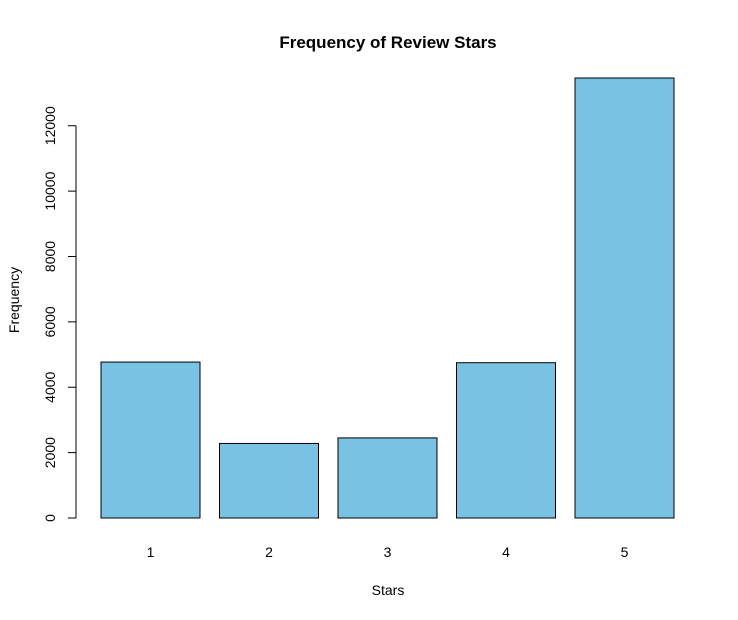  What do you see at coordinates (387, 42) in the screenshot?
I see `chart-title: Frequency of Review Stars` at bounding box center [387, 42].